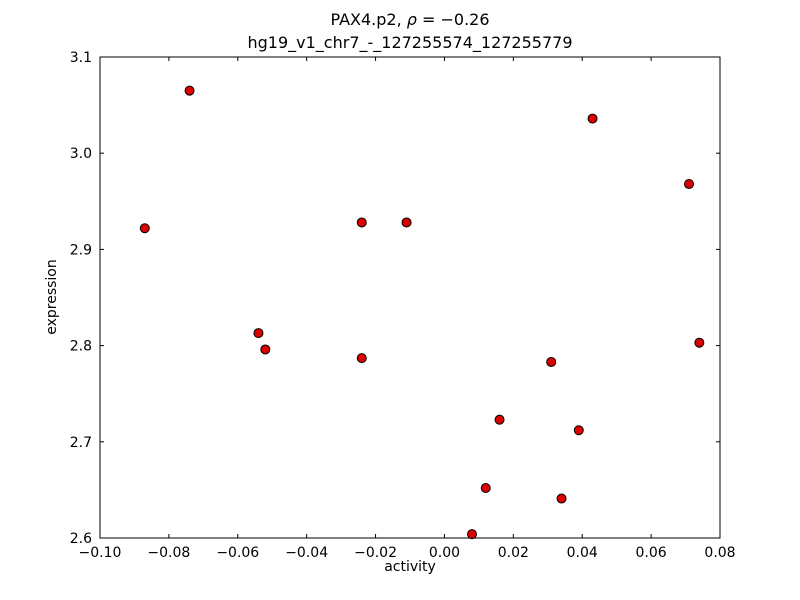 Image resolution: width=800 pixels, height=600 pixels. What do you see at coordinates (375, 553) in the screenshot?
I see `x-tick-label: −0.02` at bounding box center [375, 553].